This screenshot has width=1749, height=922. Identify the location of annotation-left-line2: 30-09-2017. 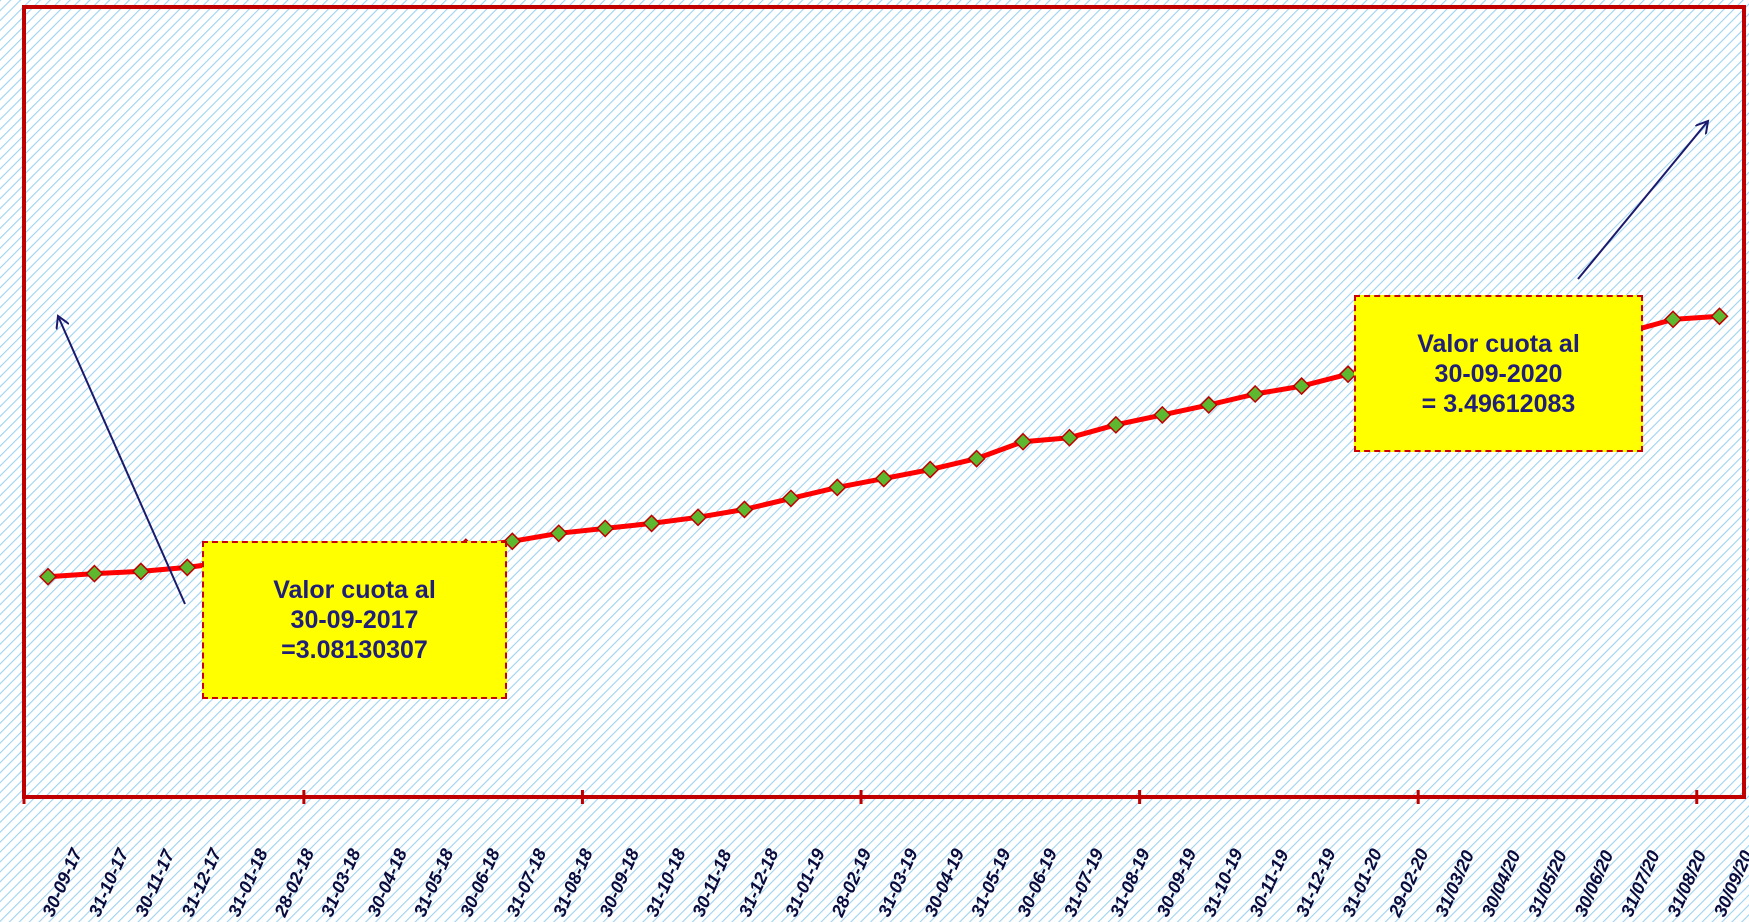
(354, 620).